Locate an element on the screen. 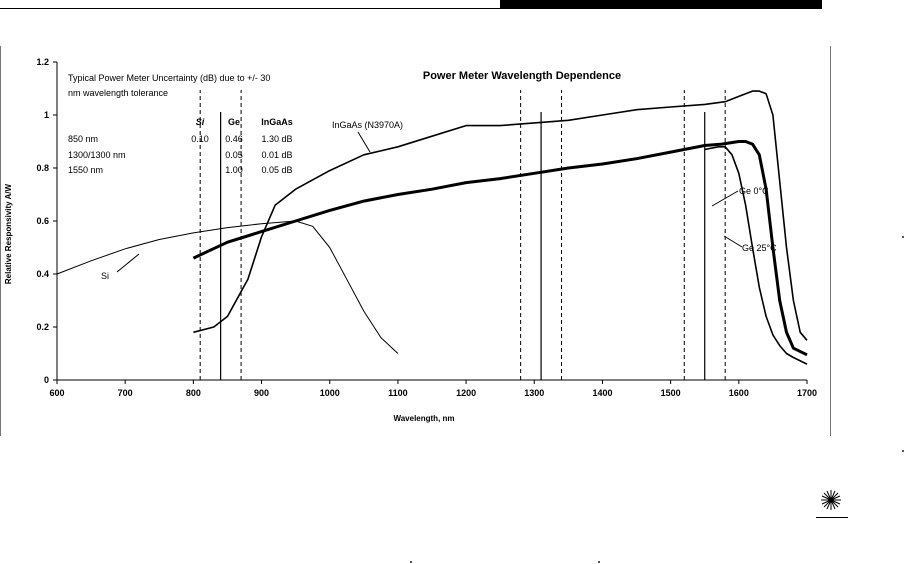 This screenshot has width=910, height=564. table-cell: 0.10 is located at coordinates (200, 139).